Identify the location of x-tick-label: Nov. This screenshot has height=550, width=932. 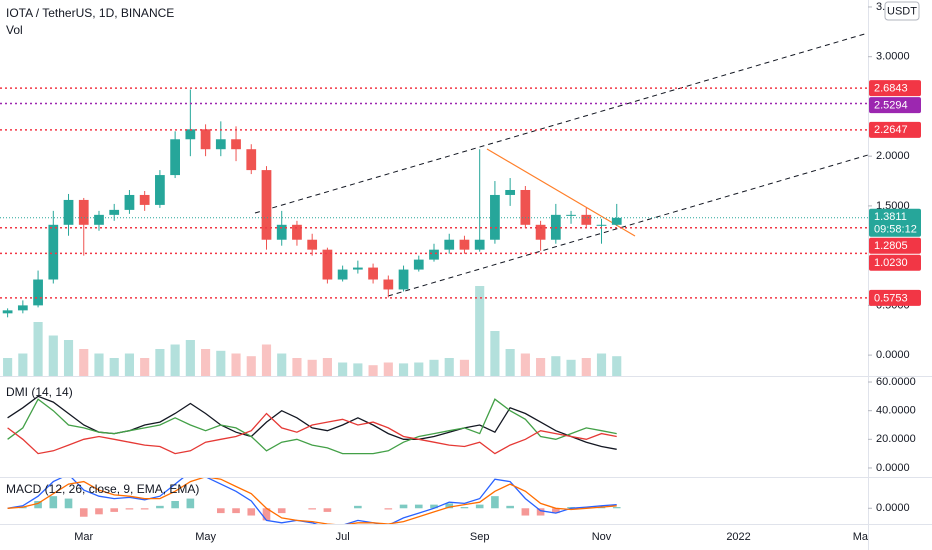
(602, 537).